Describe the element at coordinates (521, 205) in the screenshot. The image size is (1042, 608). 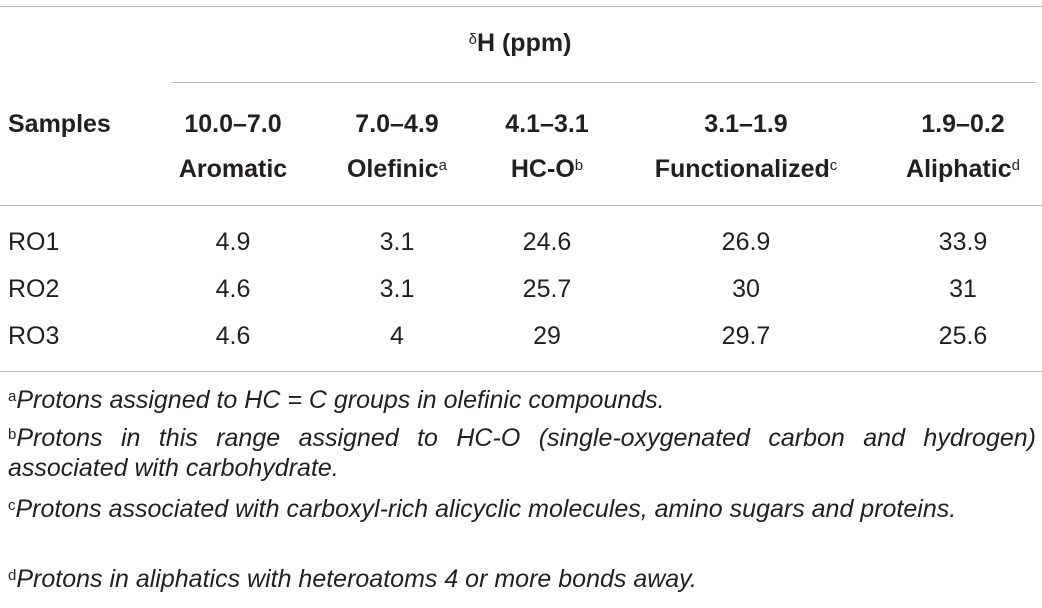
I see `header-bottom-rule` at that location.